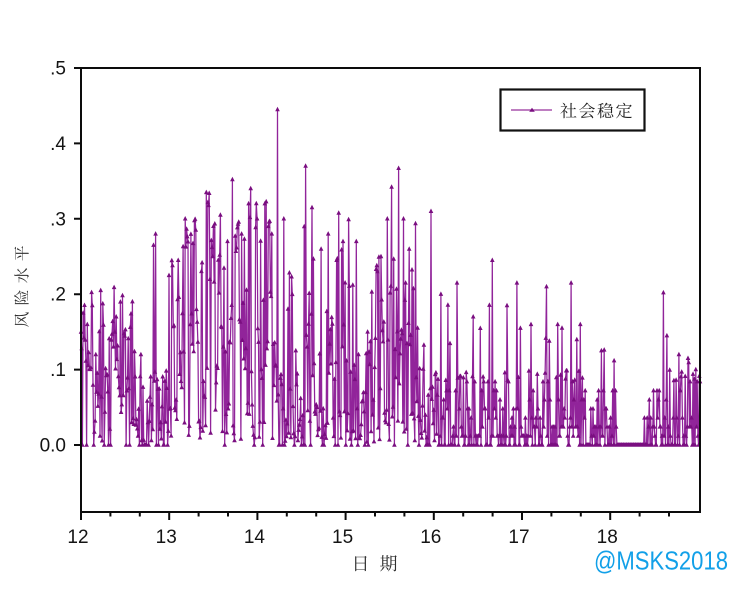  Describe the element at coordinates (77, 537) in the screenshot. I see `svg-text: 12` at that location.